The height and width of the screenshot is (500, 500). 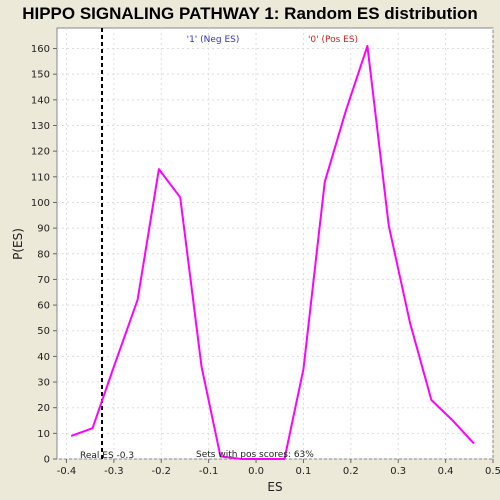 I want to click on y-tick-label: 140, so click(x=40, y=100).